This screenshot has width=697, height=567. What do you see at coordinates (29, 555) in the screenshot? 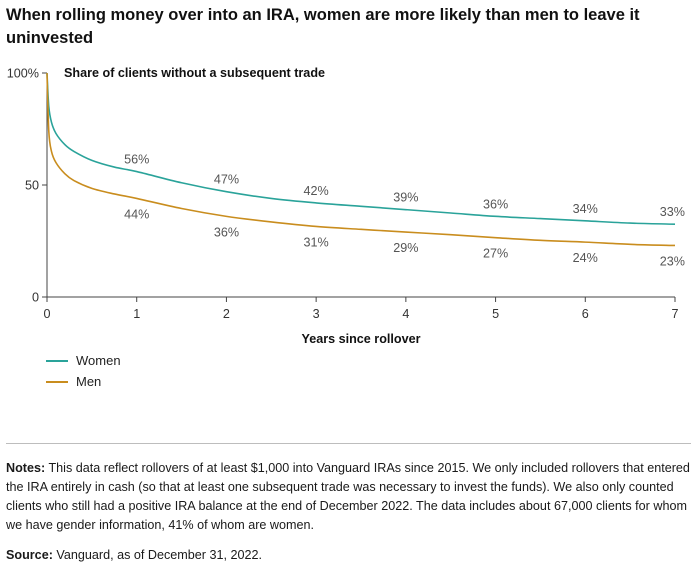
I see `source-label: Source:` at bounding box center [29, 555].